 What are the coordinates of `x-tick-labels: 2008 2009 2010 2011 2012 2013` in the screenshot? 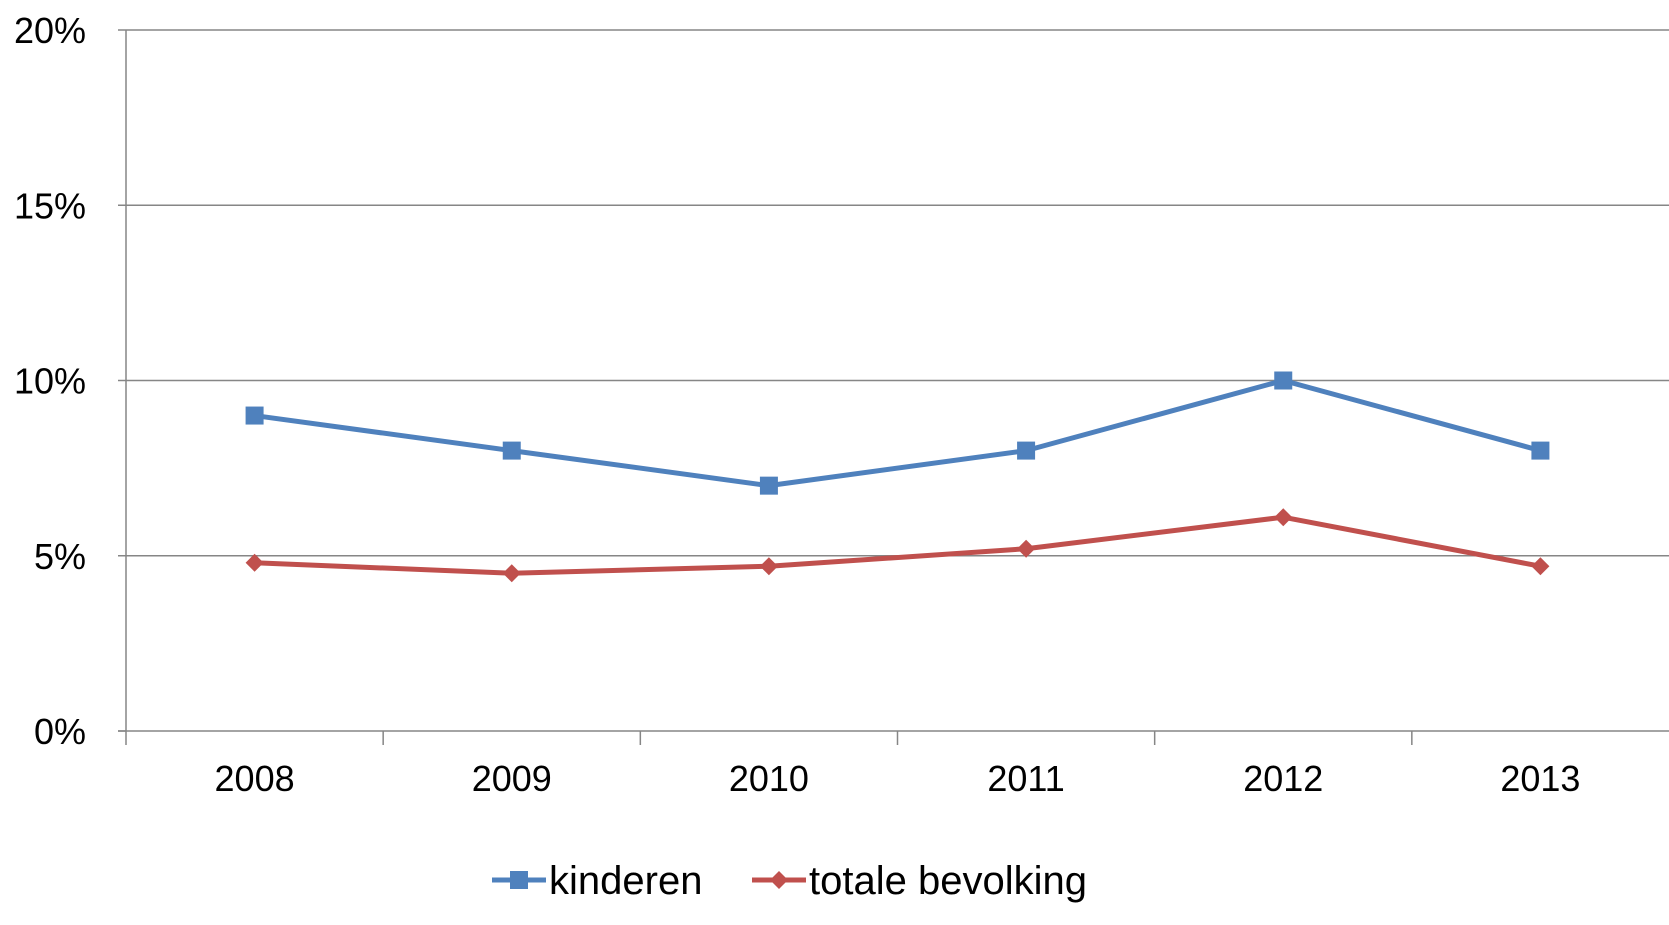 It's located at (898, 778).